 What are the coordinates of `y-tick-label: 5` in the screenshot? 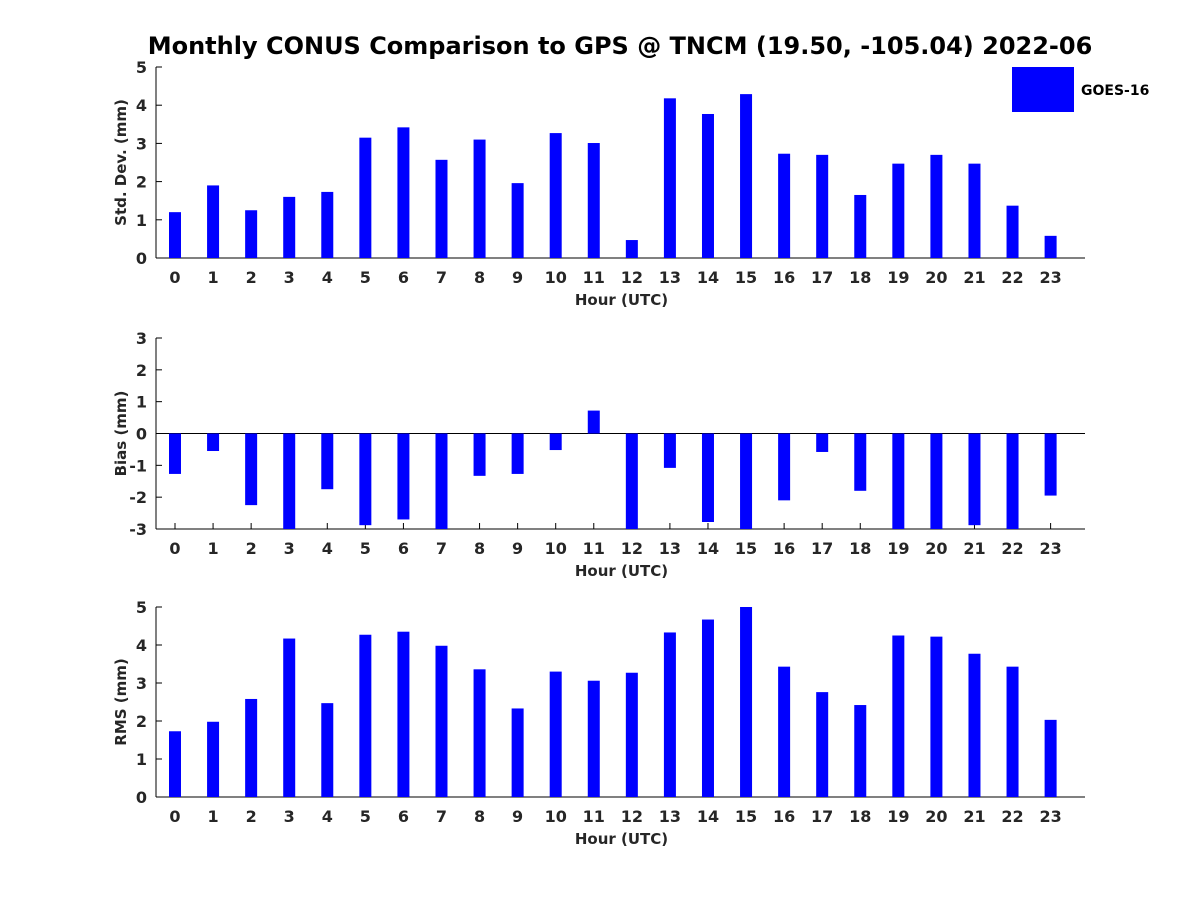 It's located at (141, 67).